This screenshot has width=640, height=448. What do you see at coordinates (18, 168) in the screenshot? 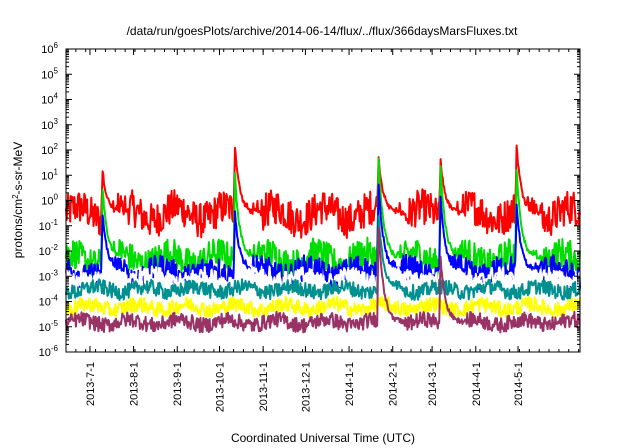
I see `y-axis-label-text: -s-sr-MeV` at bounding box center [18, 168].